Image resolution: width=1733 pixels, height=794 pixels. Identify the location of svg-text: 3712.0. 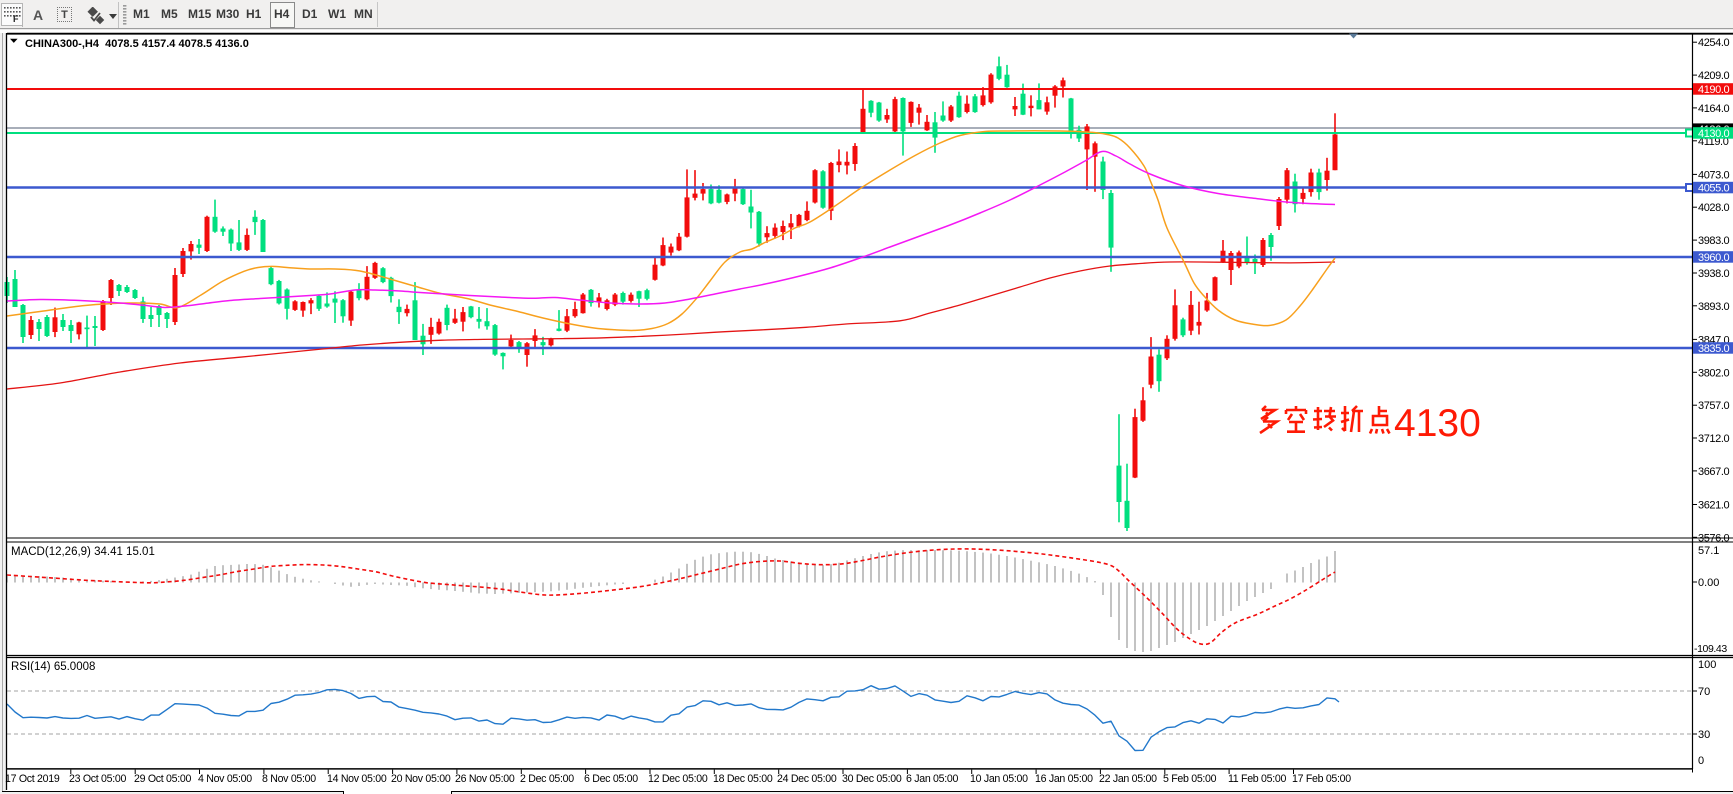
(1714, 439).